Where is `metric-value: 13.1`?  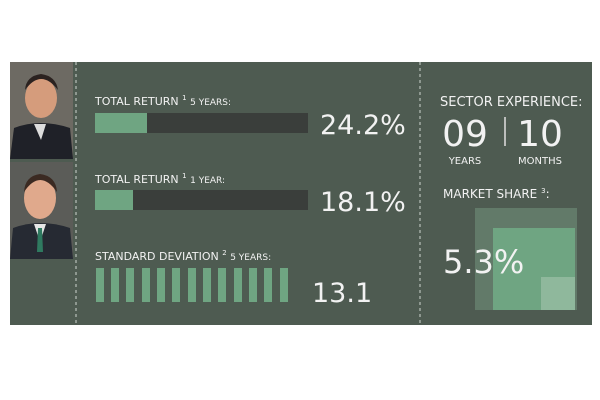
metric-value: 13.1 is located at coordinates (342, 293).